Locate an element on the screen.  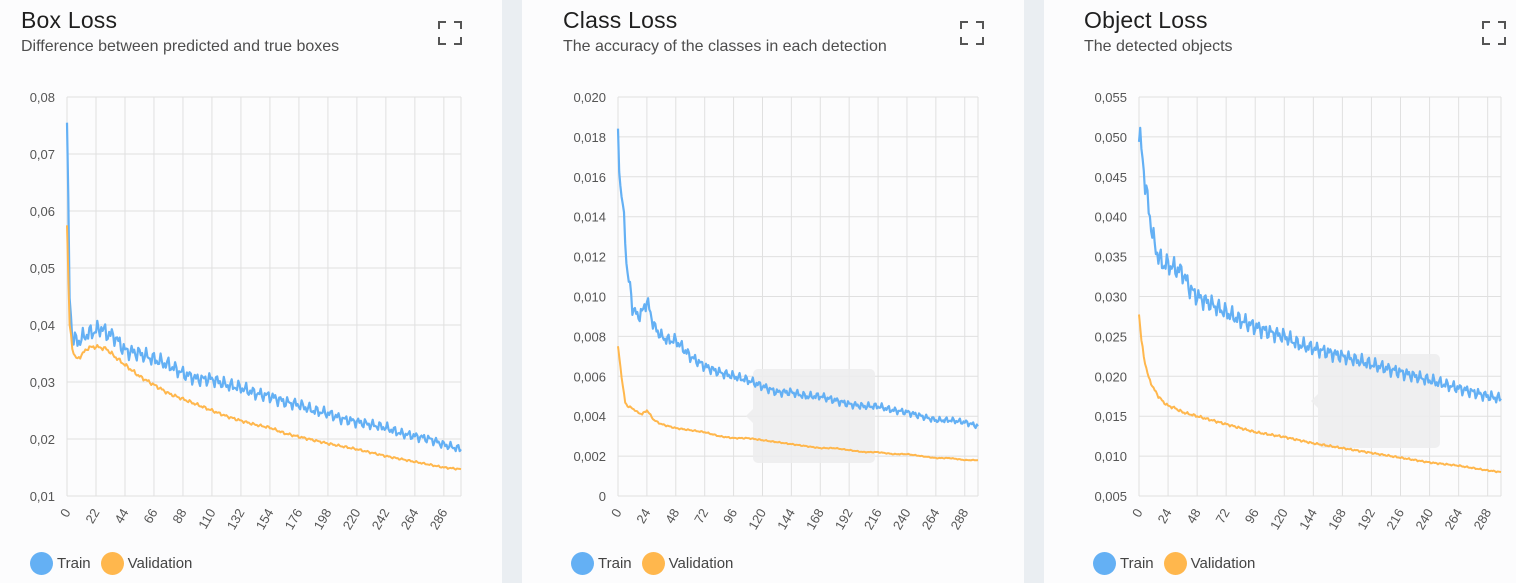
y-tick-label: 0,01 is located at coordinates (42, 496).